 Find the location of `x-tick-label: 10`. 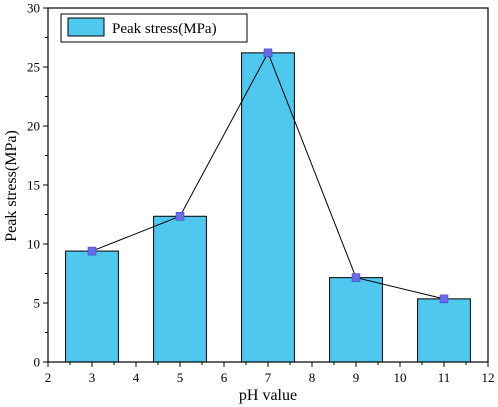

x-tick-label: 10 is located at coordinates (400, 377).